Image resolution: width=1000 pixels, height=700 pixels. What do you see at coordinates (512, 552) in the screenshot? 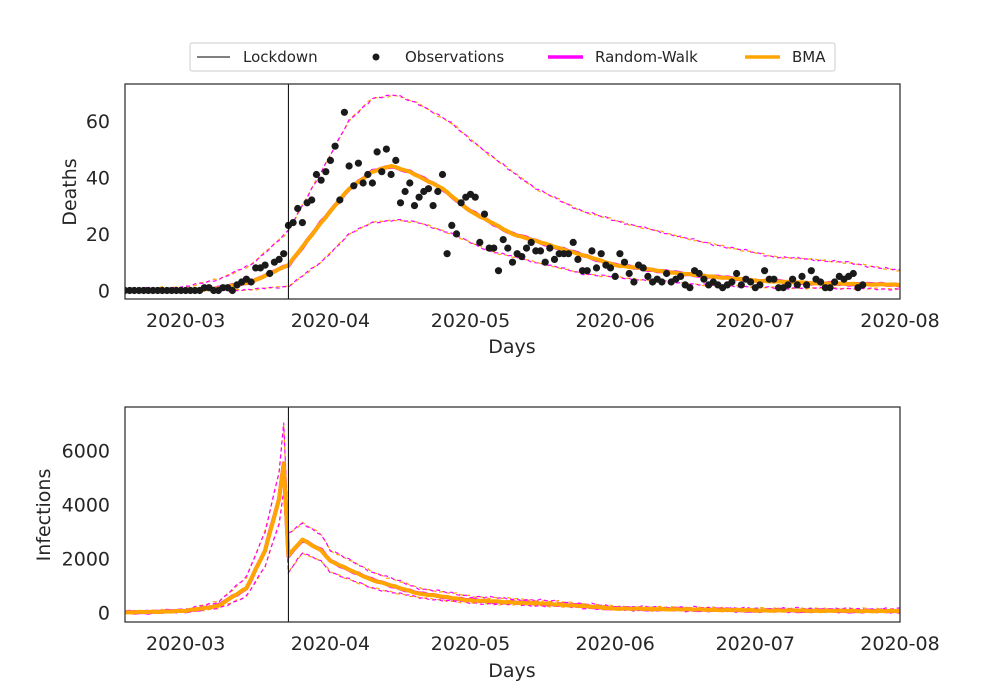
I see `infections-bma-lower-band` at bounding box center [512, 552].